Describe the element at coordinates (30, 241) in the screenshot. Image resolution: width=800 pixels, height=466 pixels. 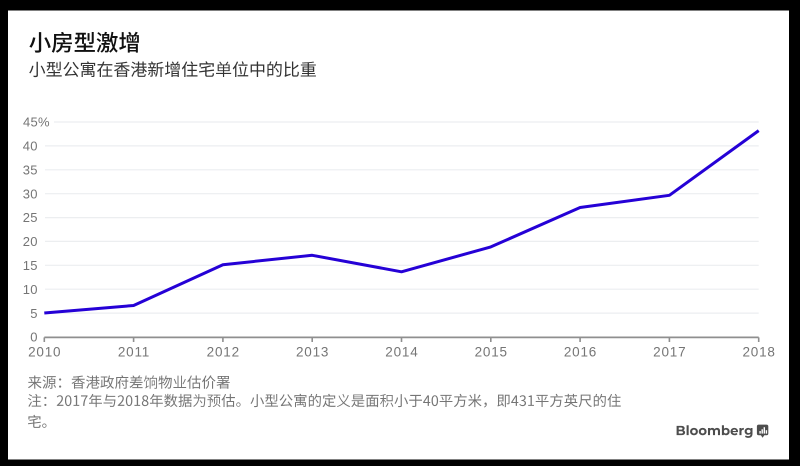
I see `svg-text: 20` at that location.